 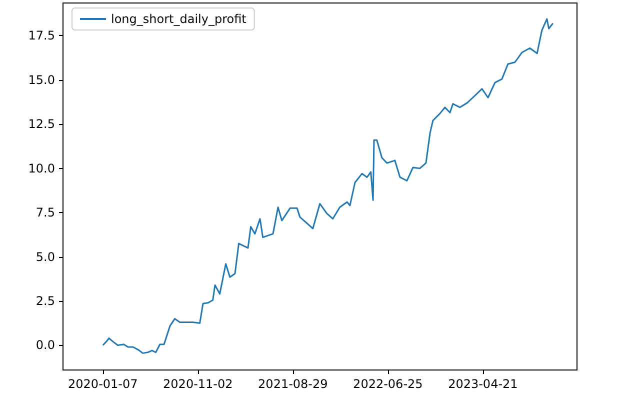 What do you see at coordinates (41, 168) in the screenshot?
I see `y-tick-label: 10.0` at bounding box center [41, 168].